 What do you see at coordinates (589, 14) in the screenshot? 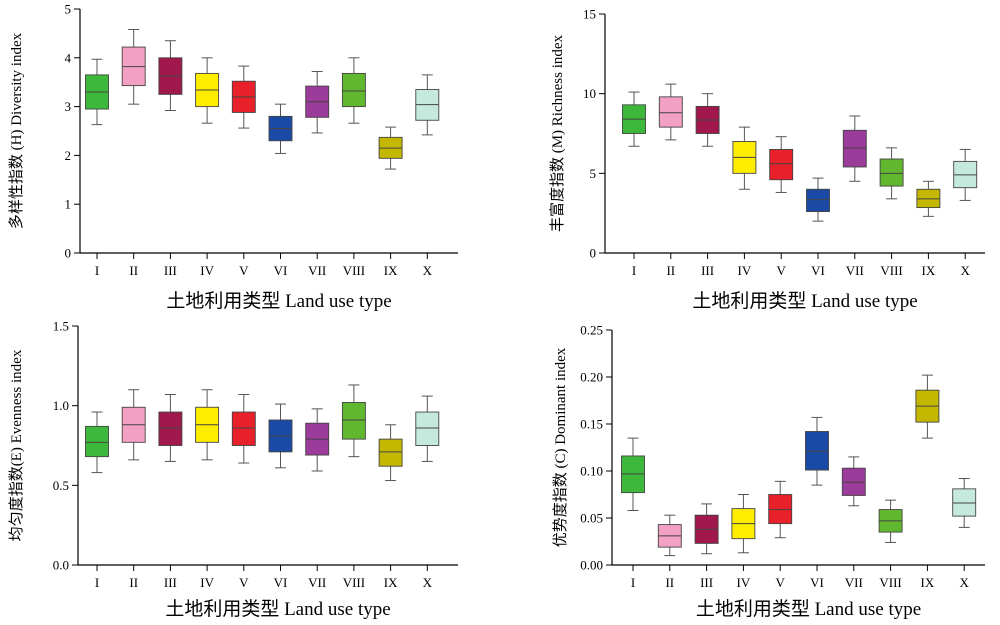
I see `y-tick-label: 15` at bounding box center [589, 14].